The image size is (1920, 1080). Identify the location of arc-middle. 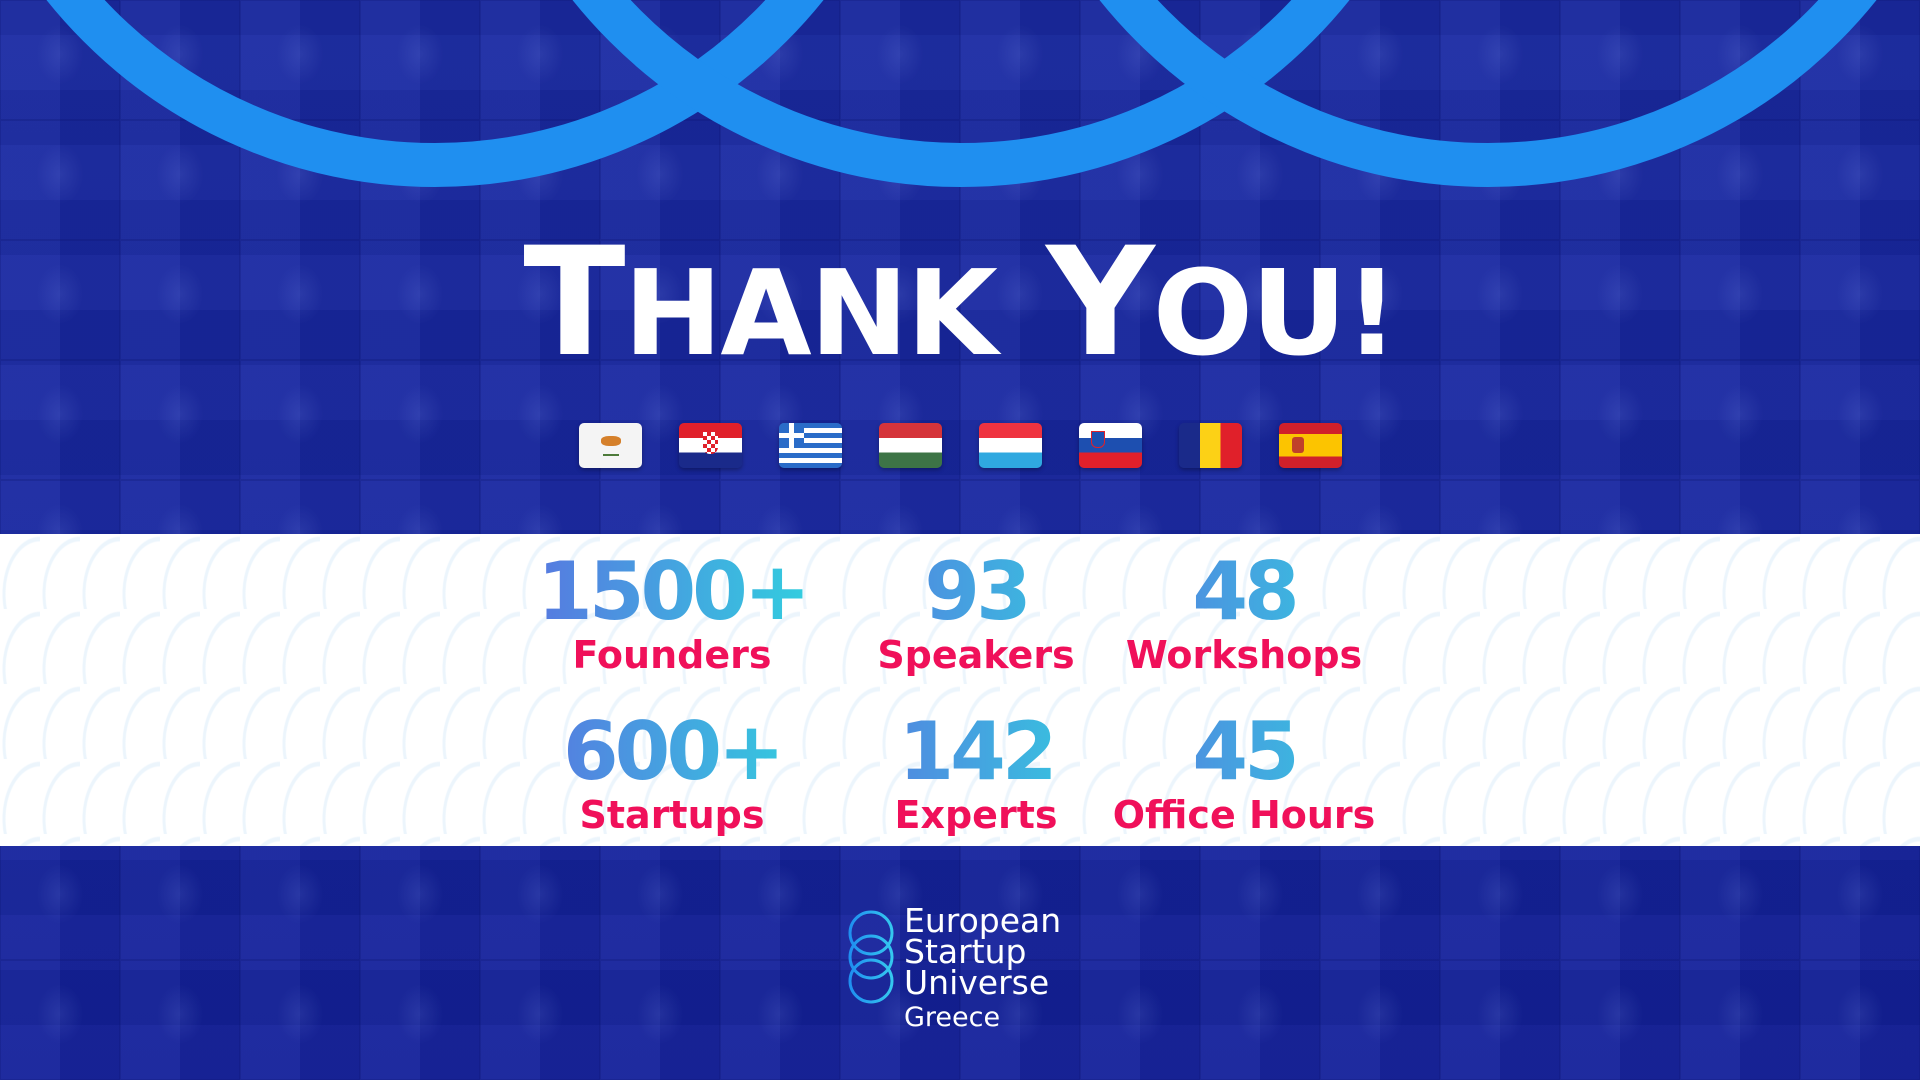
(961, 93).